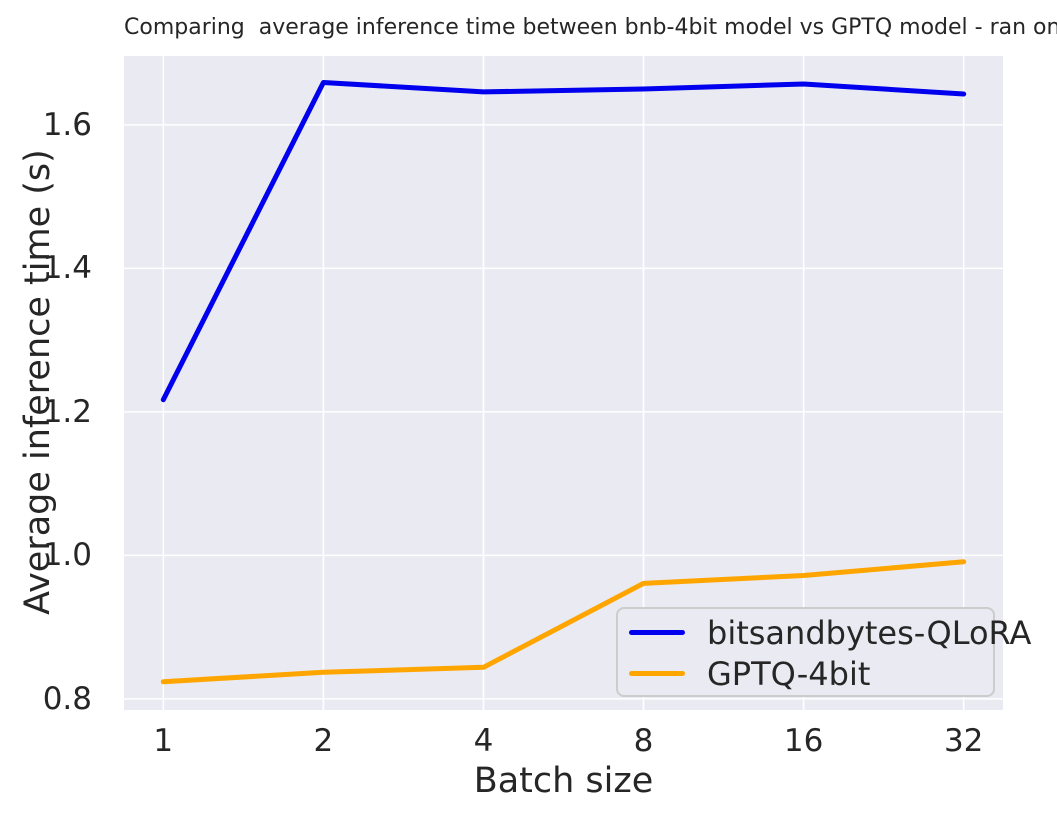  What do you see at coordinates (657, 673) in the screenshot?
I see `legend-line-sample-orange` at bounding box center [657, 673].